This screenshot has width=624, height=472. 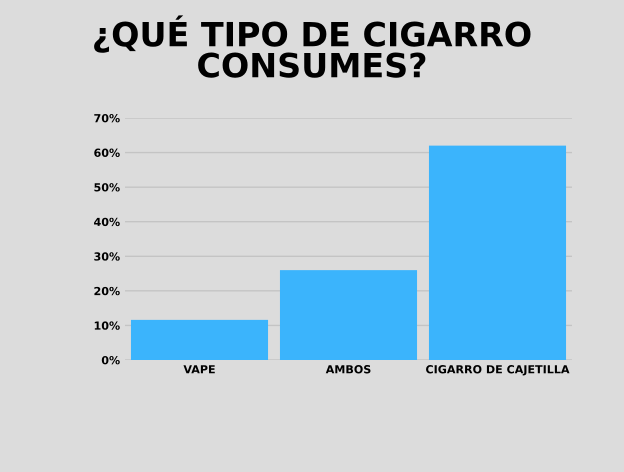 I want to click on y-tick-label: 60%, so click(x=107, y=152).